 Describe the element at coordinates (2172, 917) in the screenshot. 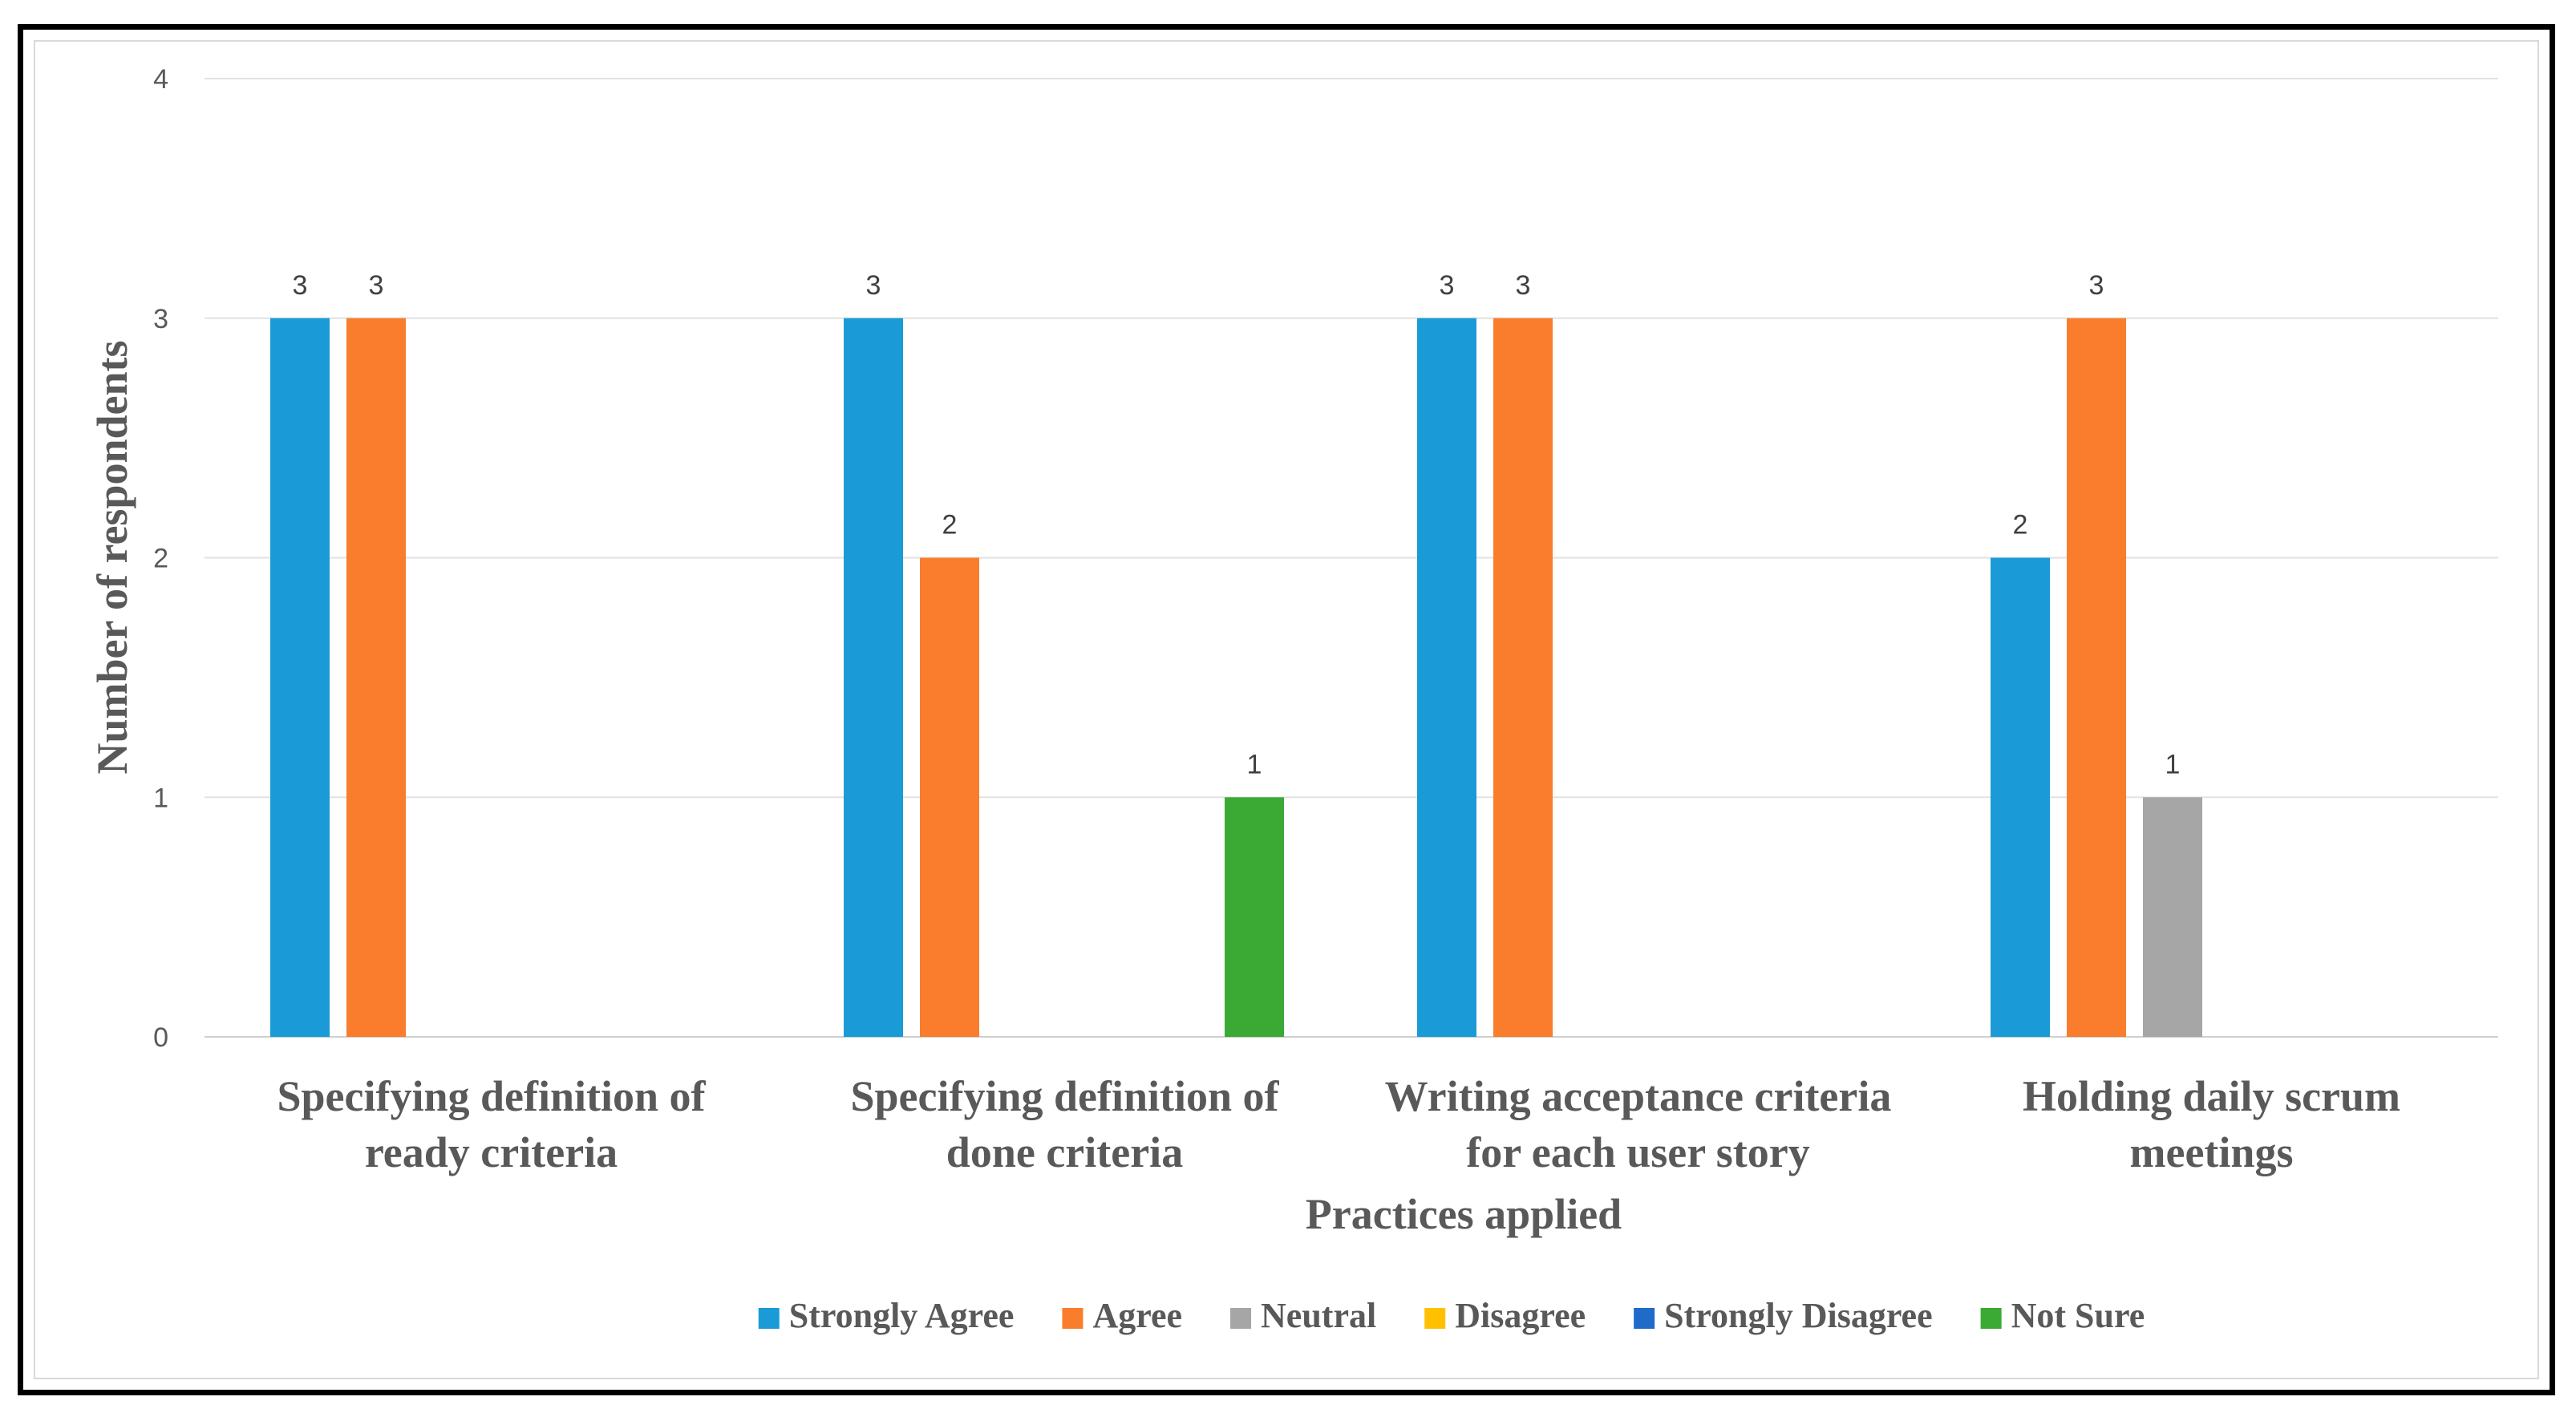

I see `bar-neutral` at that location.